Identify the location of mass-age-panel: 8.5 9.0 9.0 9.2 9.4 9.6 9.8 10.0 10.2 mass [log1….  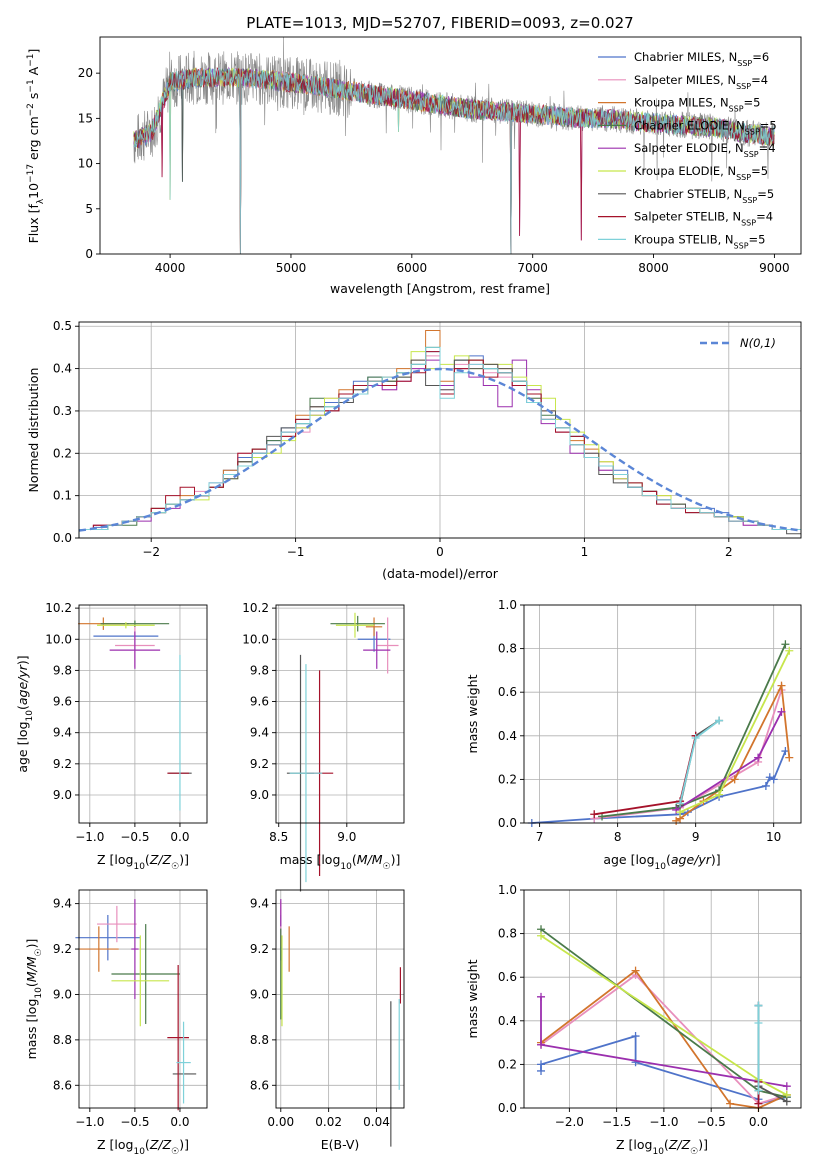
(323, 746).